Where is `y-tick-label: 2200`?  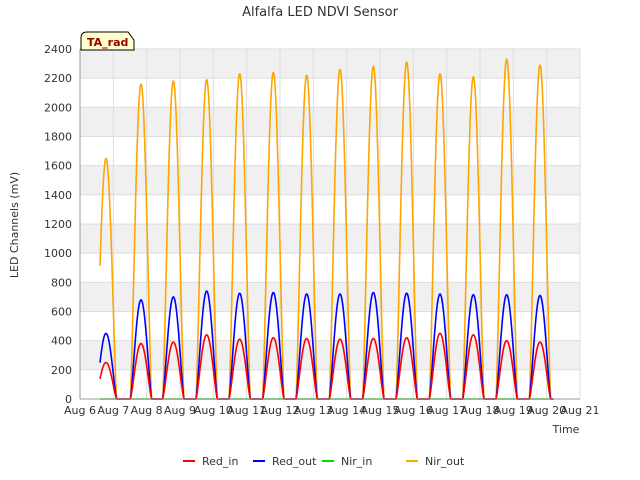
y-tick-label: 2200 is located at coordinates (58, 78).